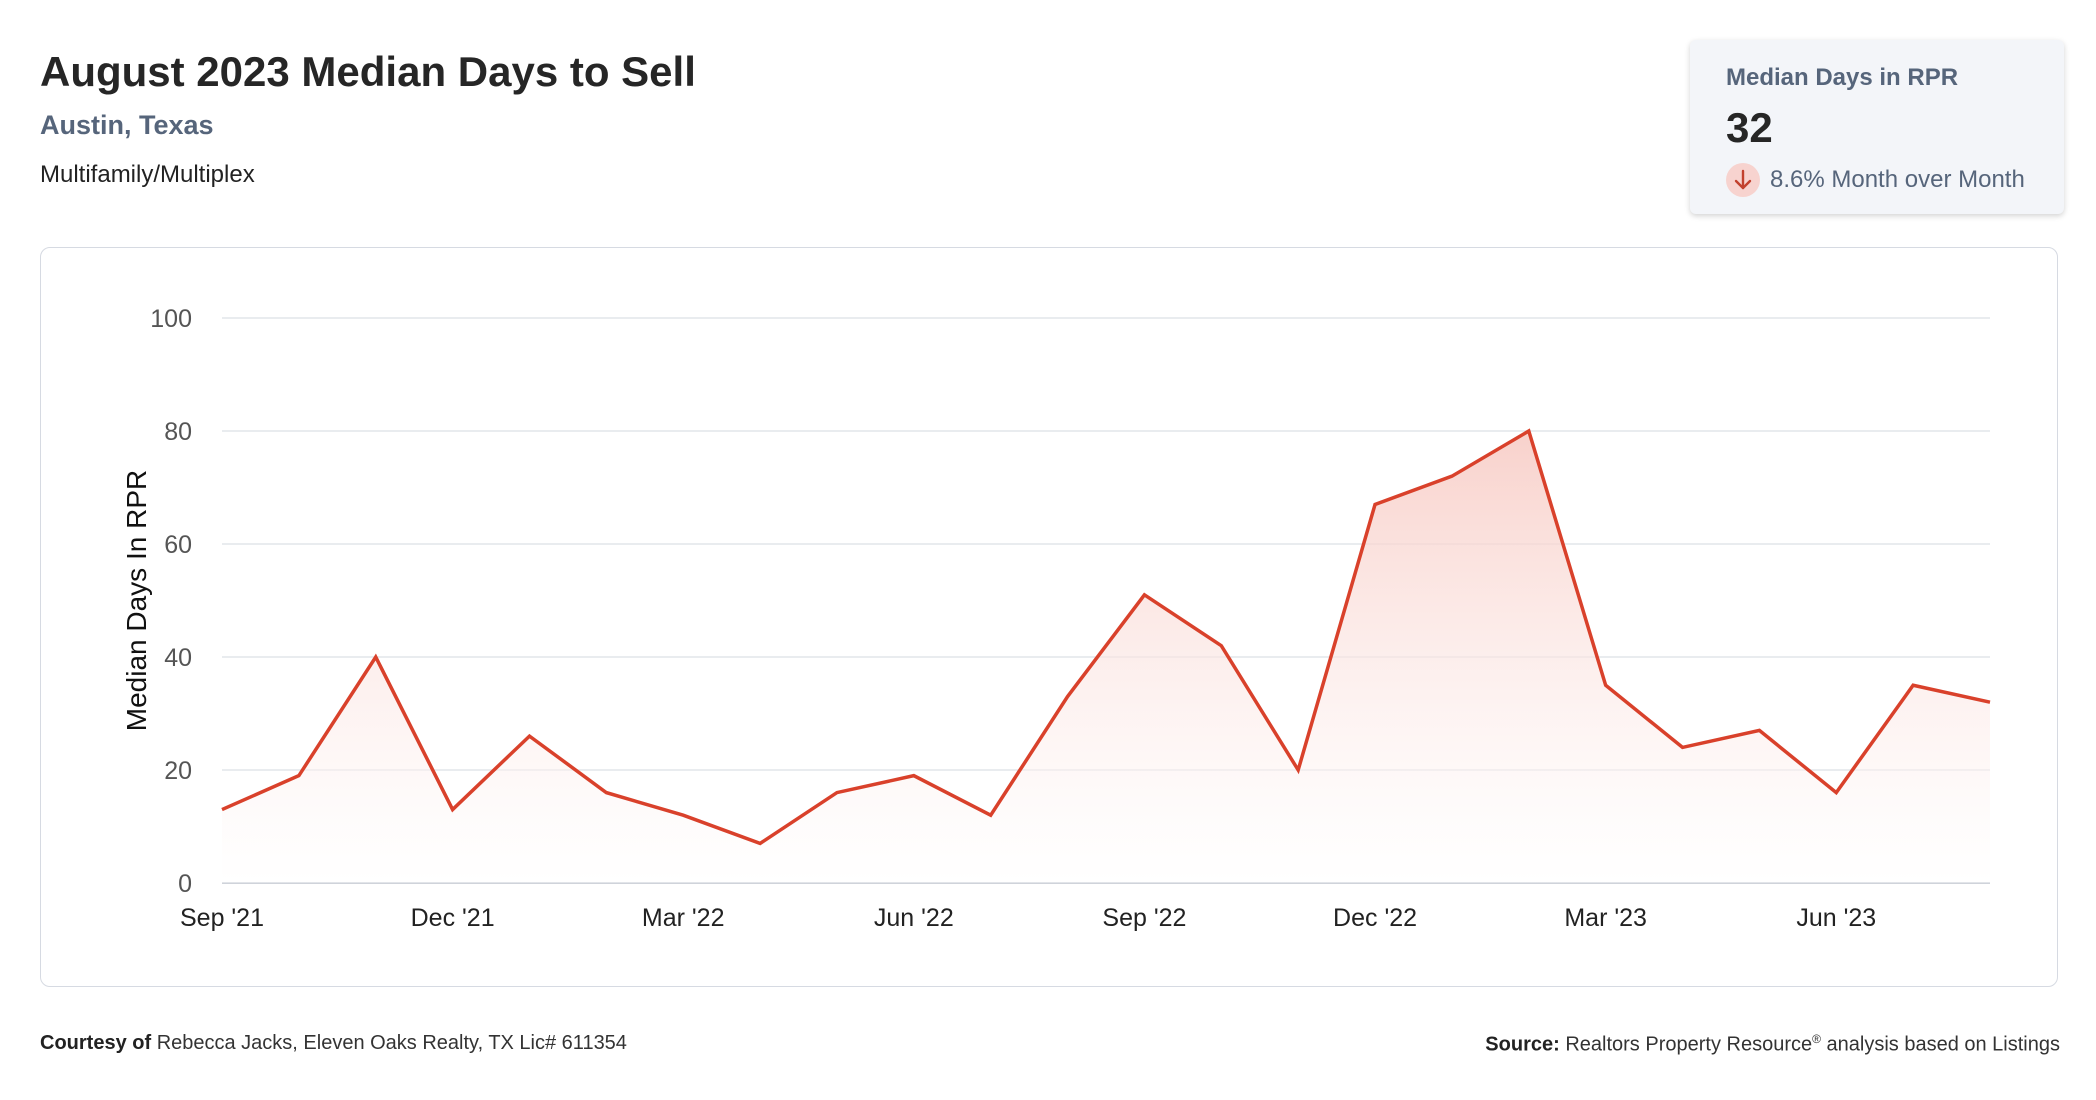 The image size is (2096, 1100). Describe the element at coordinates (1689, 1044) in the screenshot. I see `source-text-a: Realtors Property Resource` at that location.